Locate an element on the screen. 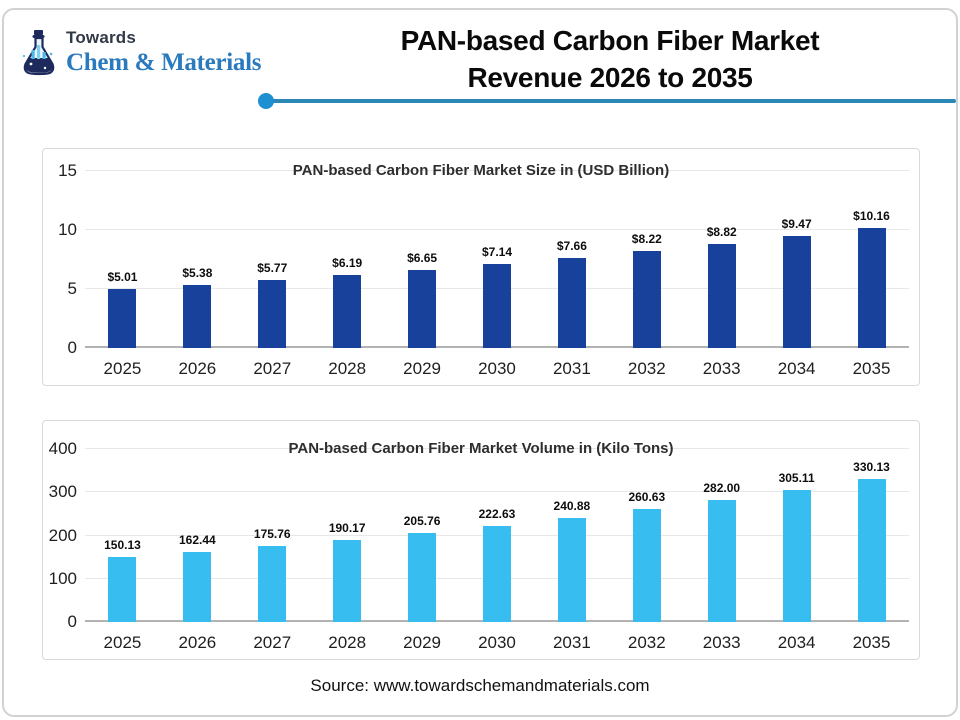  x-tick-label: 2030 is located at coordinates (497, 642).